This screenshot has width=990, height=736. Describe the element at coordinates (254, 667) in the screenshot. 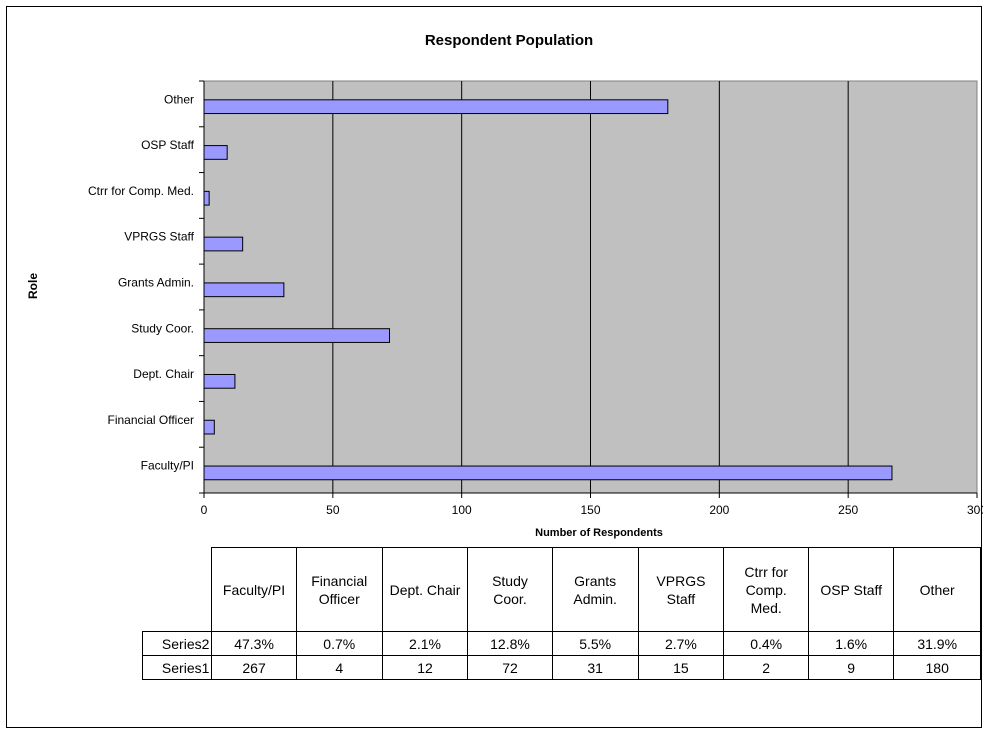

I see `series1-cell-faculty-pi: 267` at that location.